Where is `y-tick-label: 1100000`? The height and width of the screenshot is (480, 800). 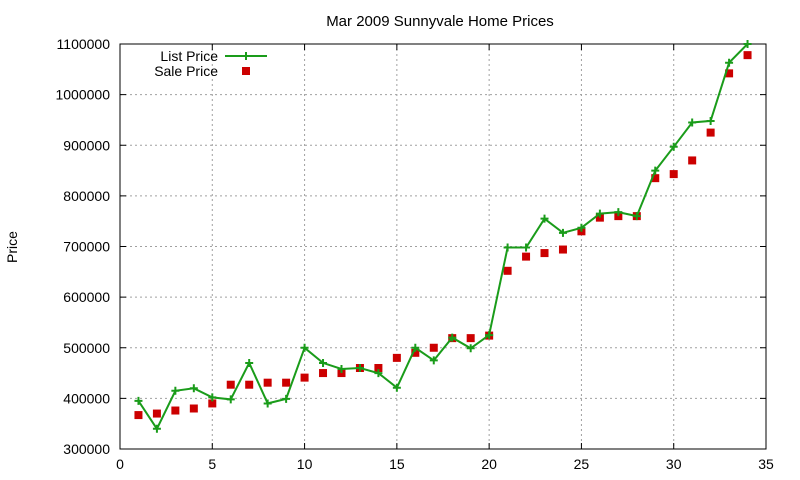 y-tick-label: 1100000 is located at coordinates (84, 44).